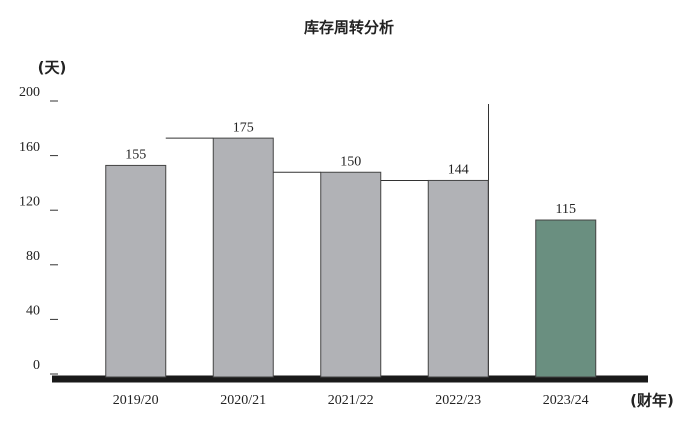 The image size is (699, 425). What do you see at coordinates (350, 161) in the screenshot?
I see `value-label: 150` at bounding box center [350, 161].